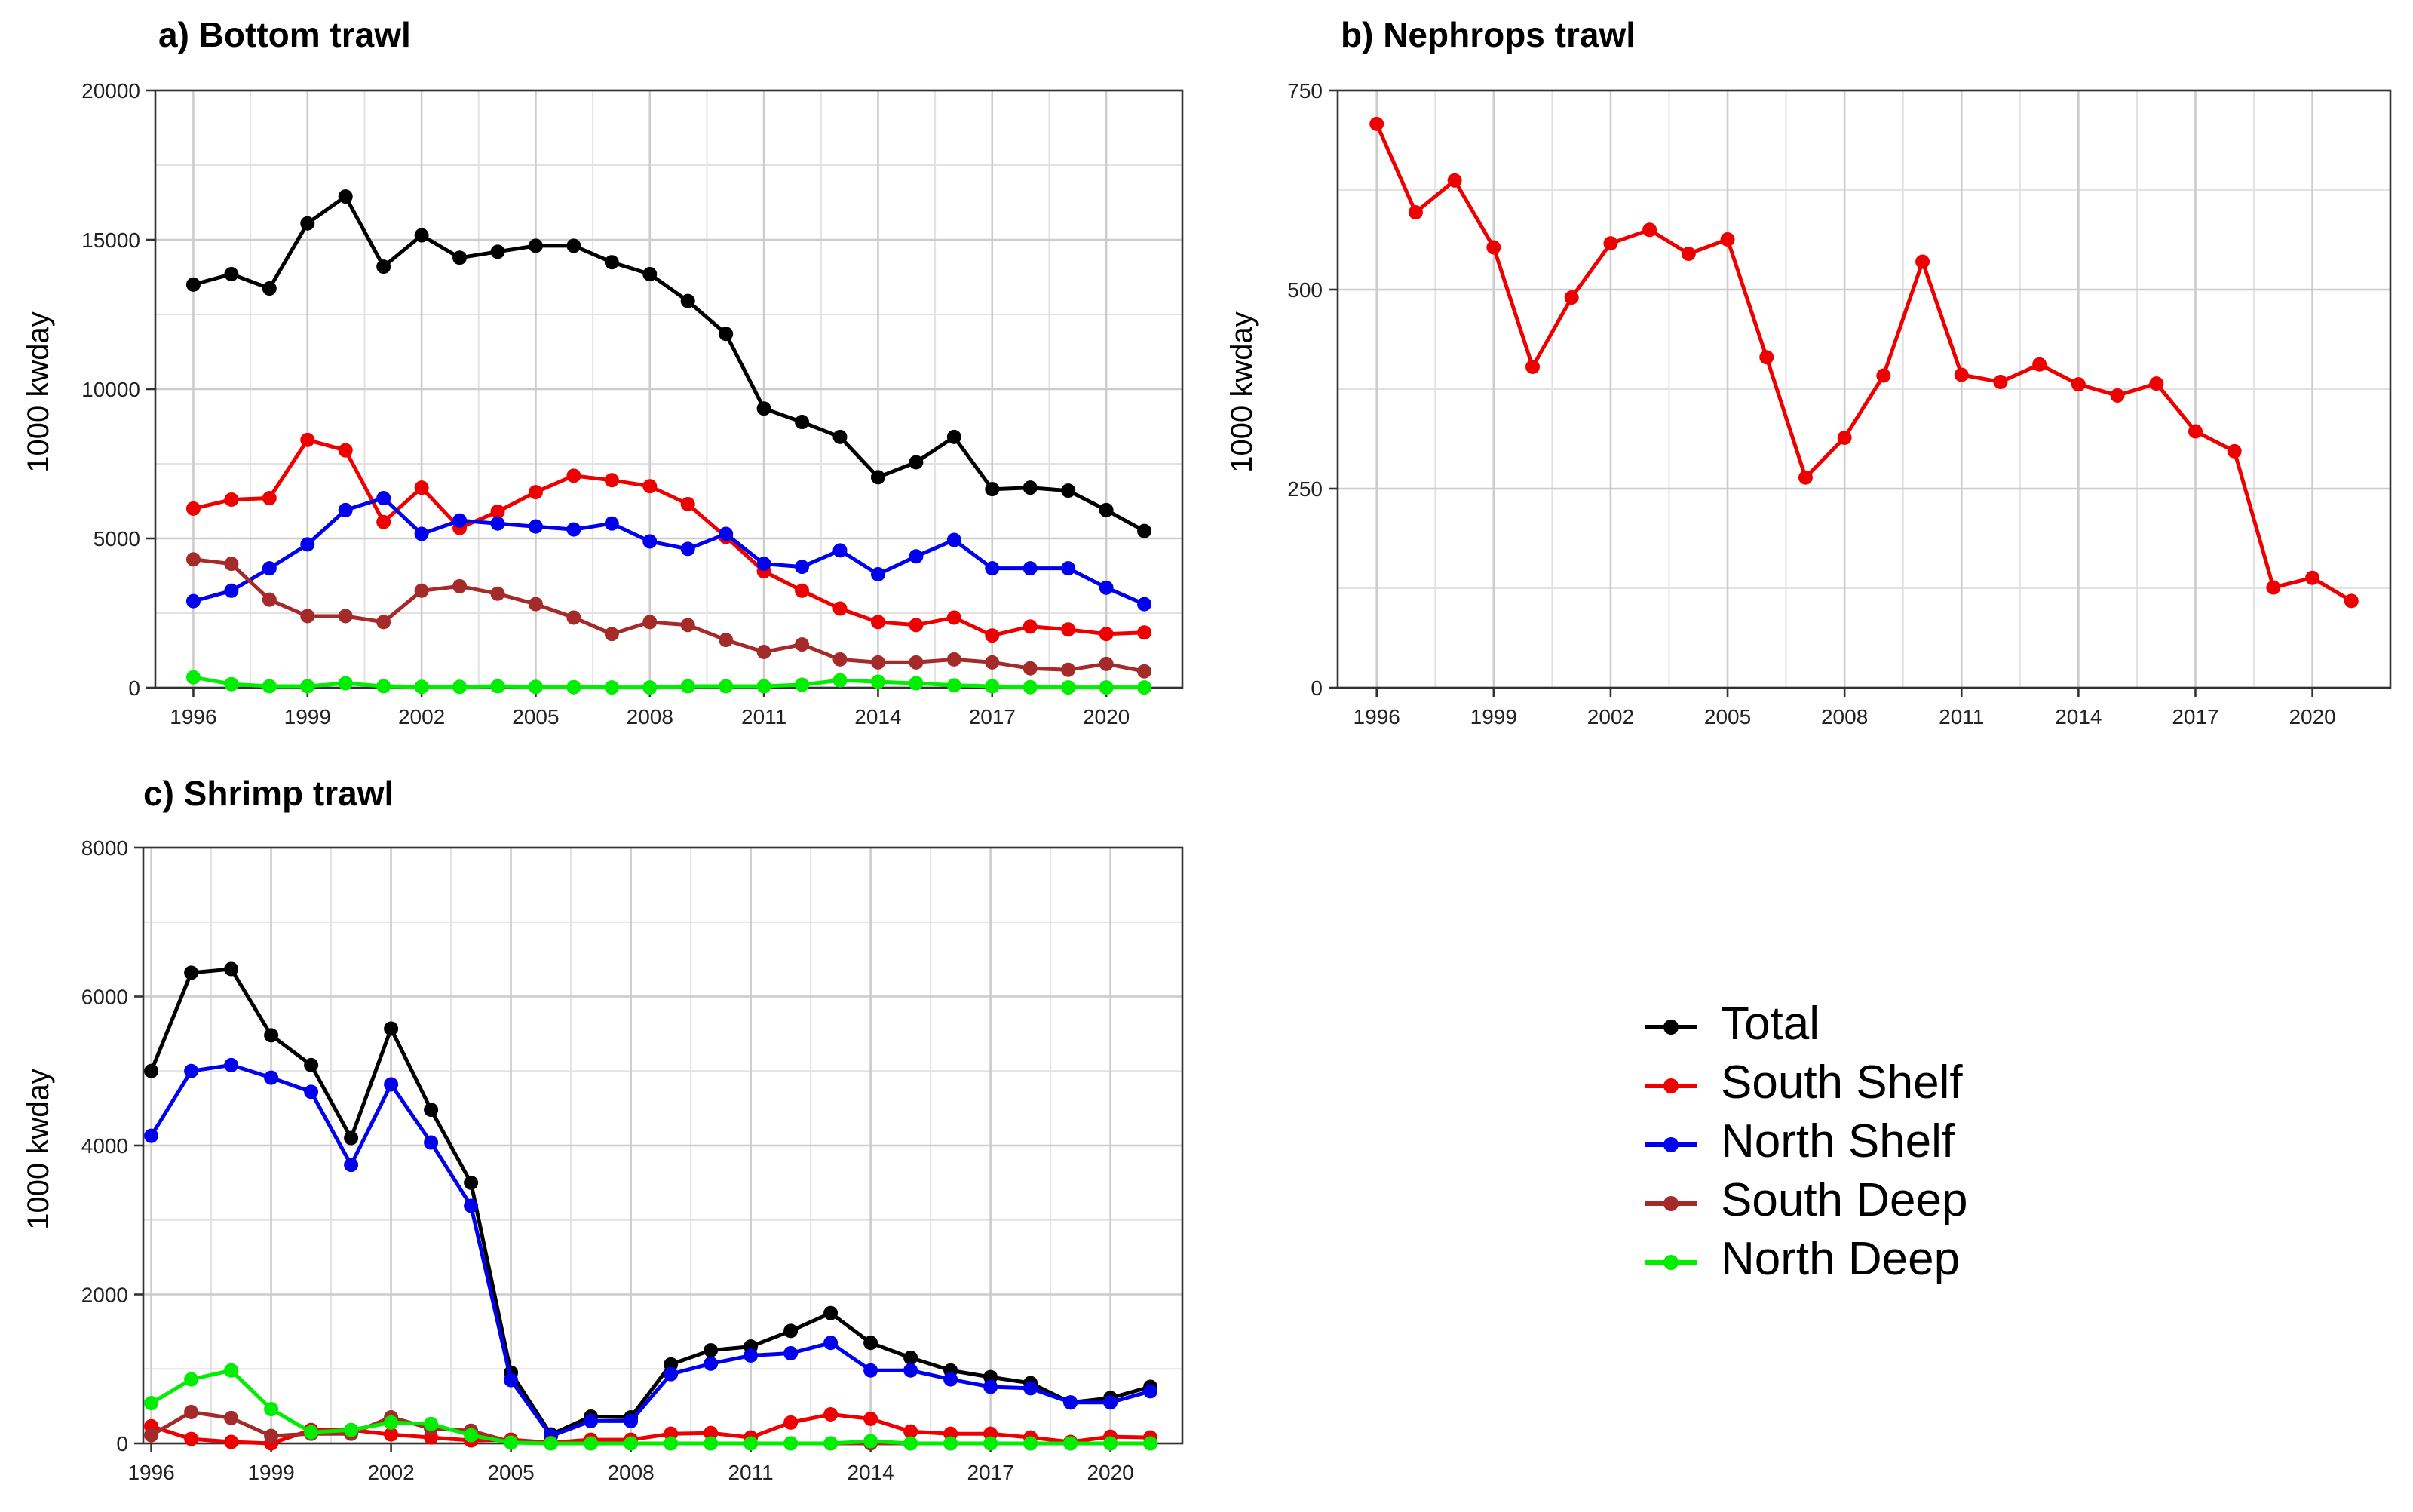 The width and height of the screenshot is (2413, 1512). What do you see at coordinates (134, 688) in the screenshot?
I see `y-tick-label: 0` at bounding box center [134, 688].